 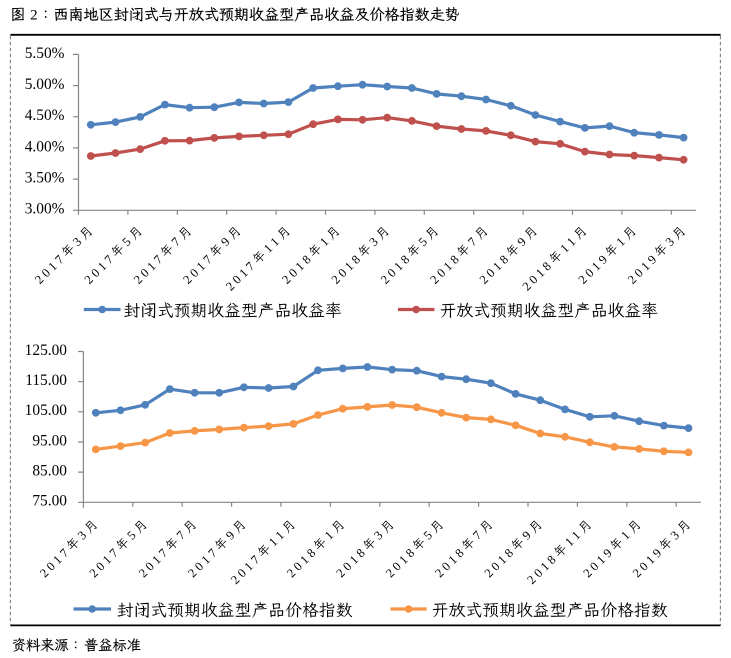 I want to click on svg-text: 3.00%, so click(x=45, y=209).